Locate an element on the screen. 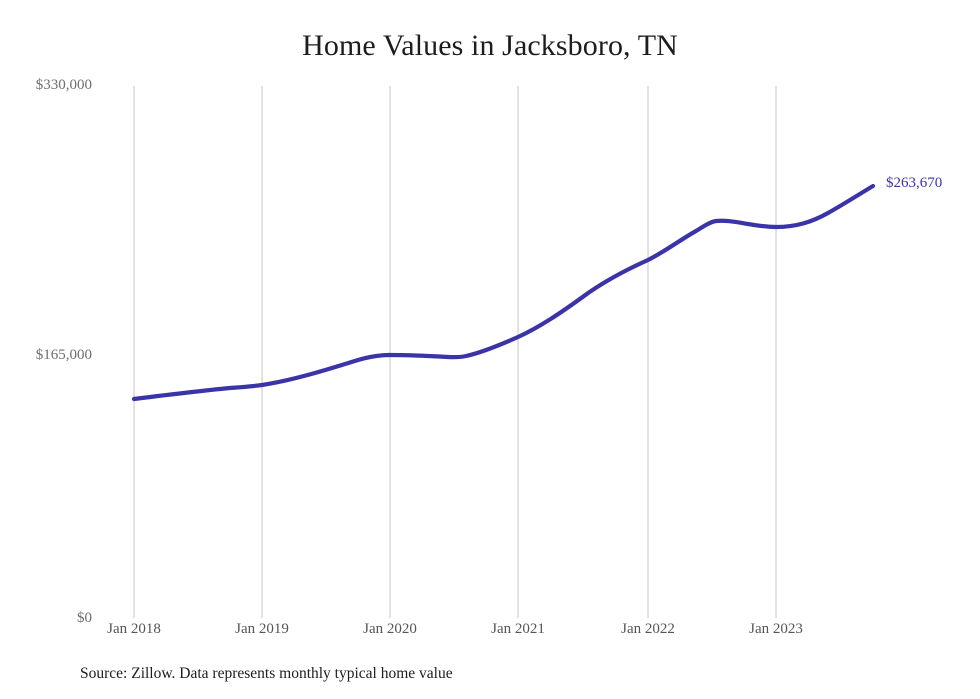 This screenshot has height=699, width=980. x-axis-tick-label-jan-2018: Jan 2018 is located at coordinates (134, 629).